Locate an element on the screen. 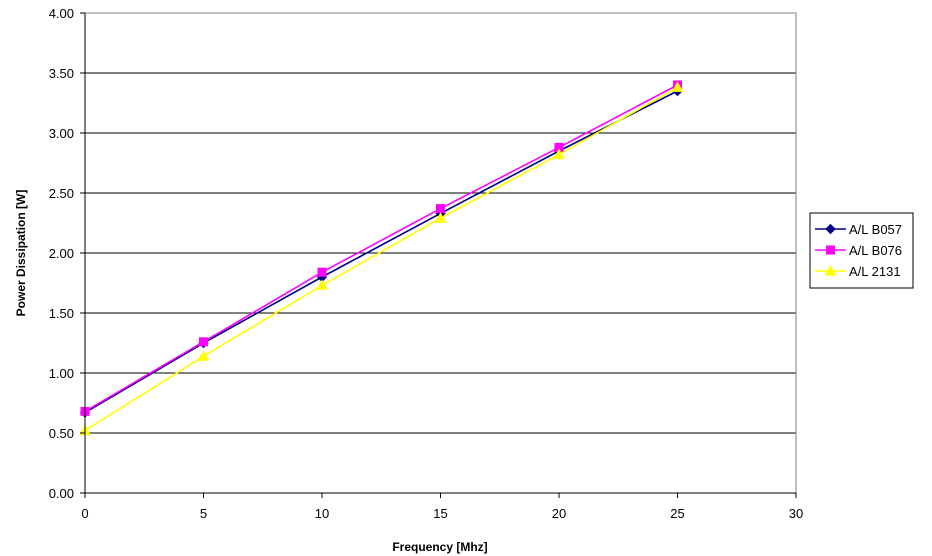  x-tick-label: 20 is located at coordinates (559, 513).